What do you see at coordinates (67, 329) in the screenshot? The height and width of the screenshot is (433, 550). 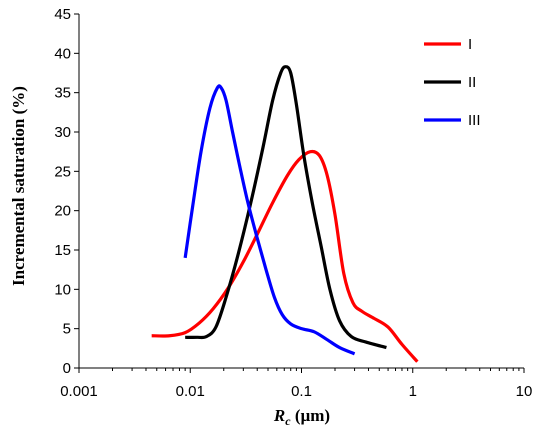 I see `y-tick-label: 5` at bounding box center [67, 329].